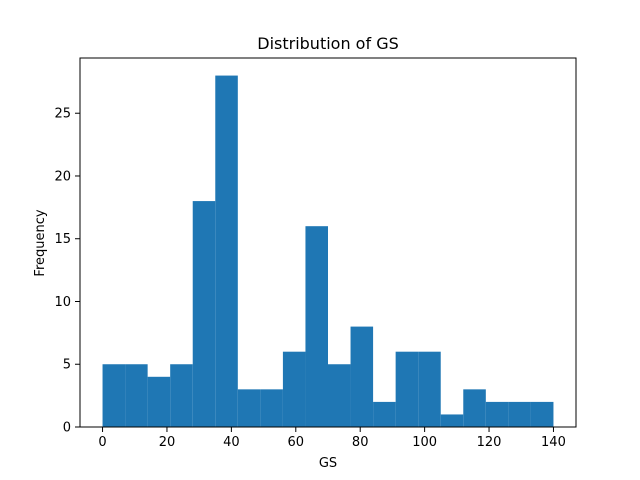 The height and width of the screenshot is (480, 640). I want to click on x-tick-label: 0, so click(102, 442).